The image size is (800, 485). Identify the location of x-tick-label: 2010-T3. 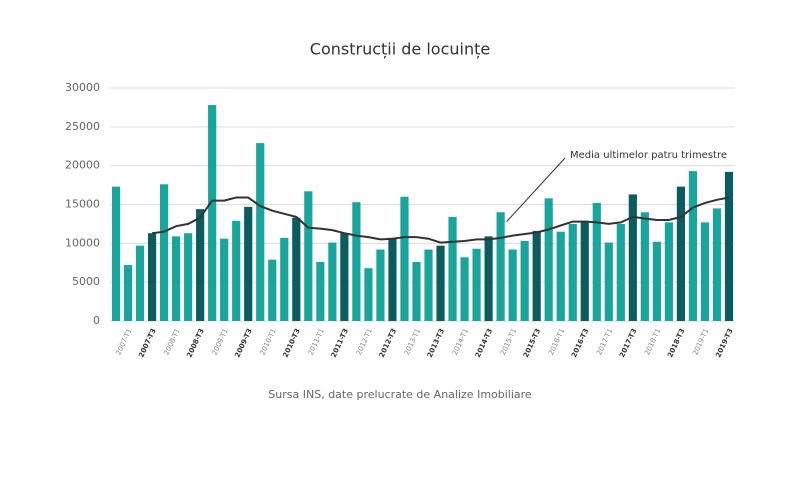
(292, 343).